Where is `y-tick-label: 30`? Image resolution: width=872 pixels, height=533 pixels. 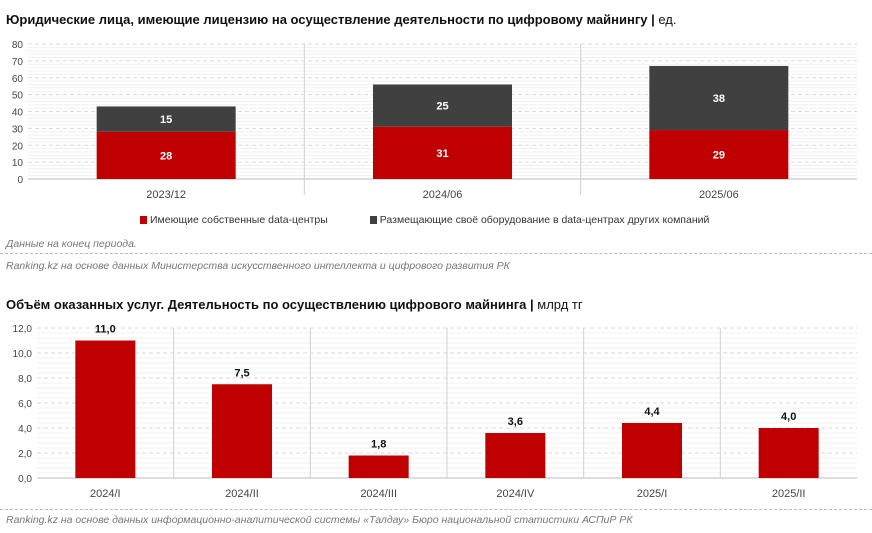
y-tick-label: 30 is located at coordinates (18, 129).